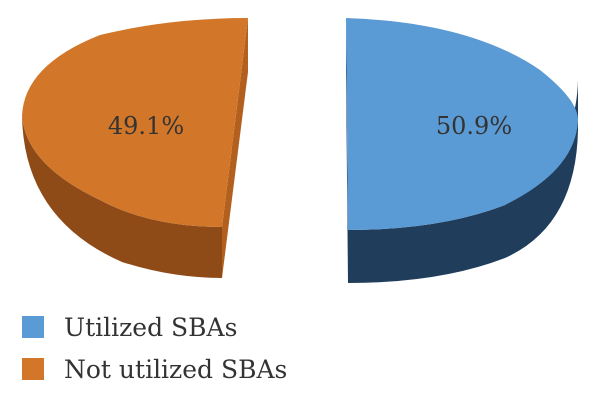 This screenshot has height=405, width=600. What do you see at coordinates (146, 126) in the screenshot?
I see `data-label-not-utilized: 49.1%` at bounding box center [146, 126].